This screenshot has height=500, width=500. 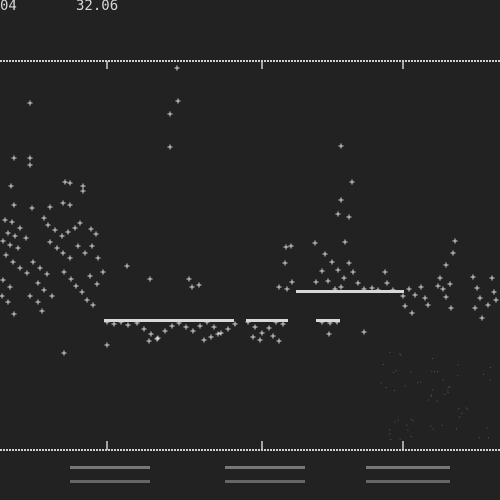 I want to click on header-left-value: 04, so click(x=8, y=7).